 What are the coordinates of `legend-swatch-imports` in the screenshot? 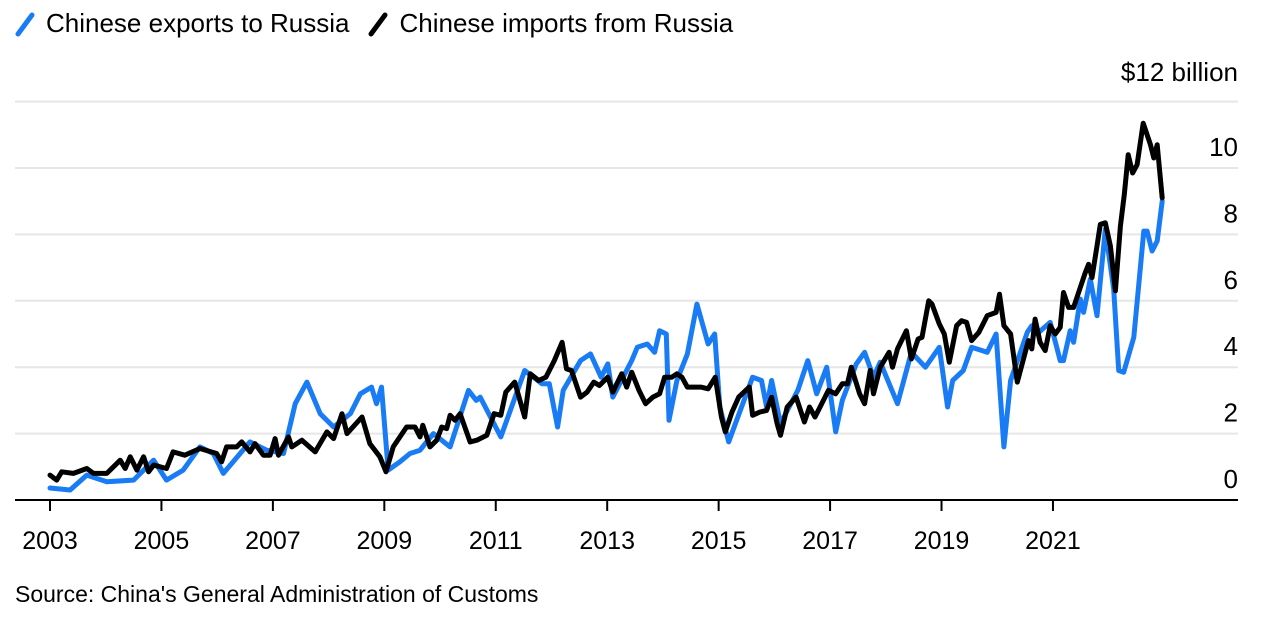 It's located at (378, 24).